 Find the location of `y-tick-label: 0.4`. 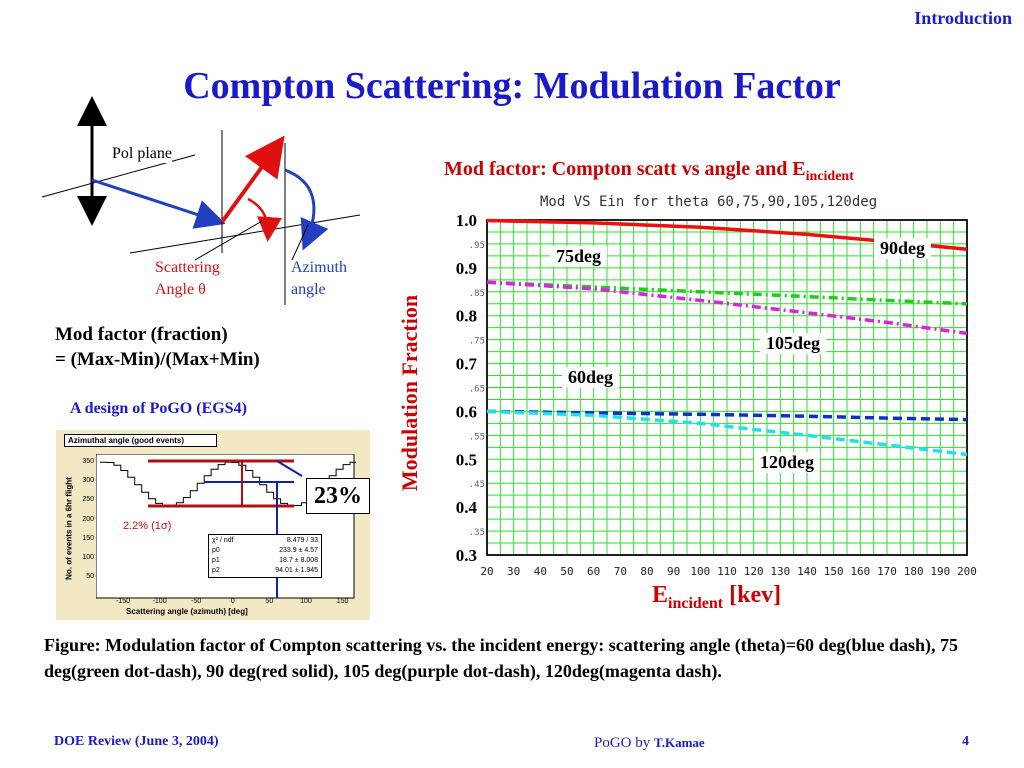

y-tick-label: 0.4 is located at coordinates (467, 507).